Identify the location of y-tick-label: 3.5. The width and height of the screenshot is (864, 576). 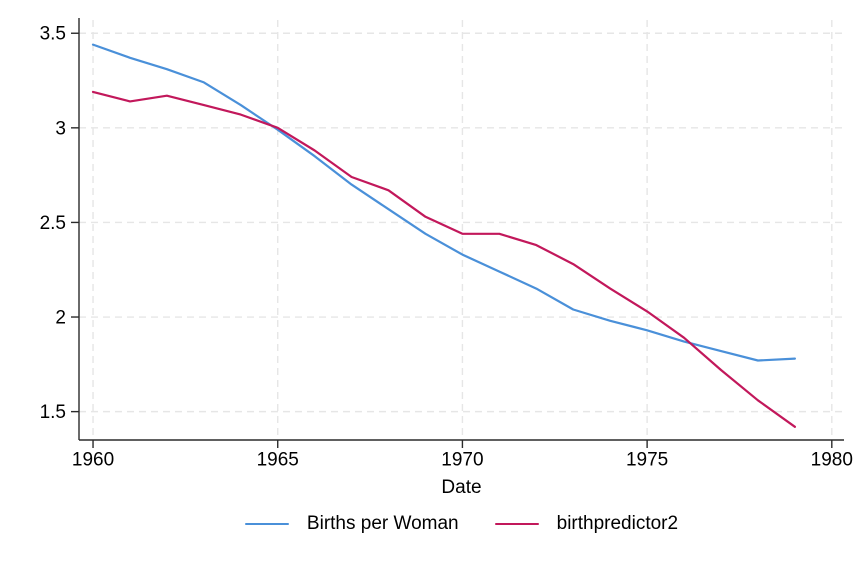
(53, 34).